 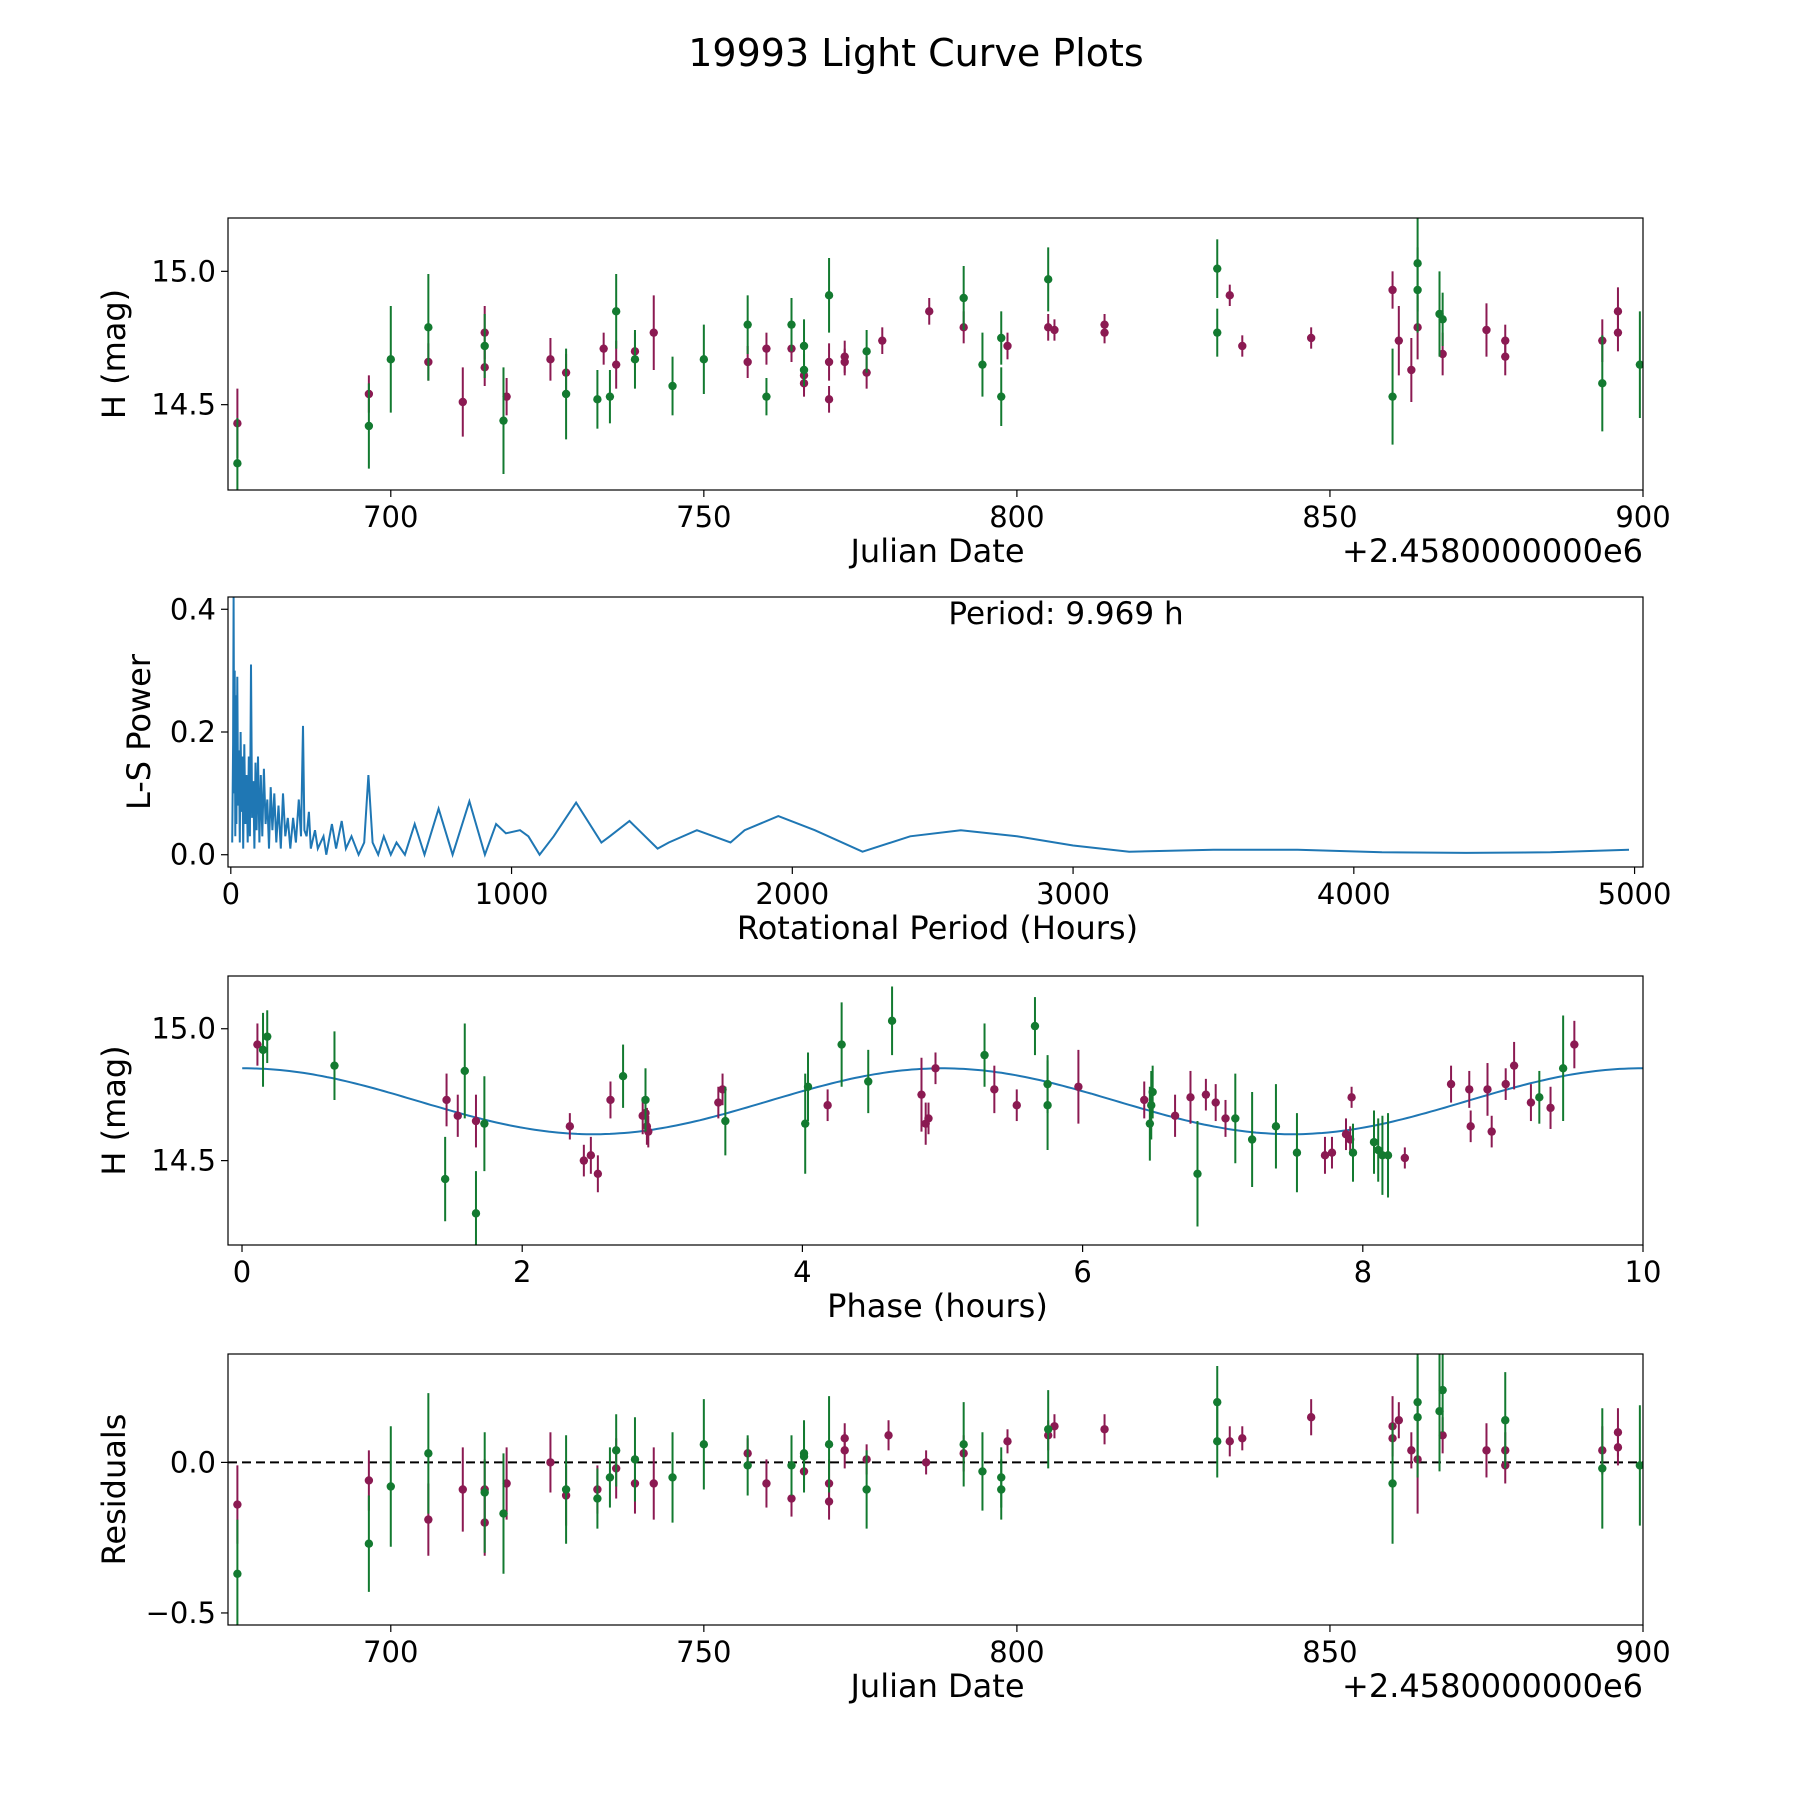 I want to click on lightcurve-x-tick-label: 900, so click(x=1642, y=517).